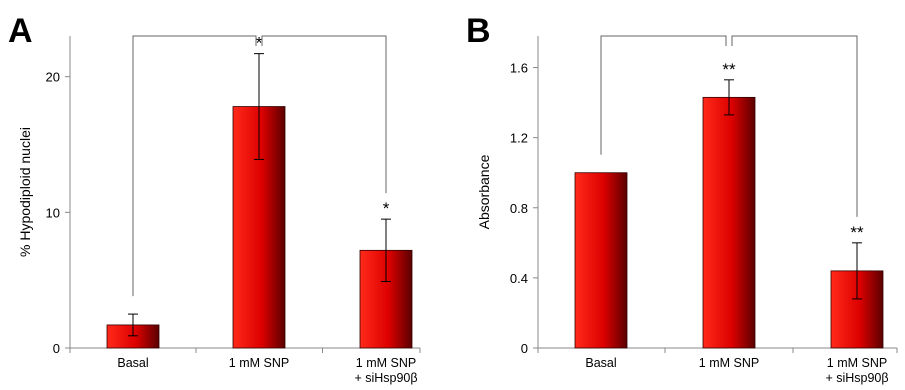 The height and width of the screenshot is (390, 905). What do you see at coordinates (519, 208) in the screenshot?
I see `y-tick-label: 0.8` at bounding box center [519, 208].